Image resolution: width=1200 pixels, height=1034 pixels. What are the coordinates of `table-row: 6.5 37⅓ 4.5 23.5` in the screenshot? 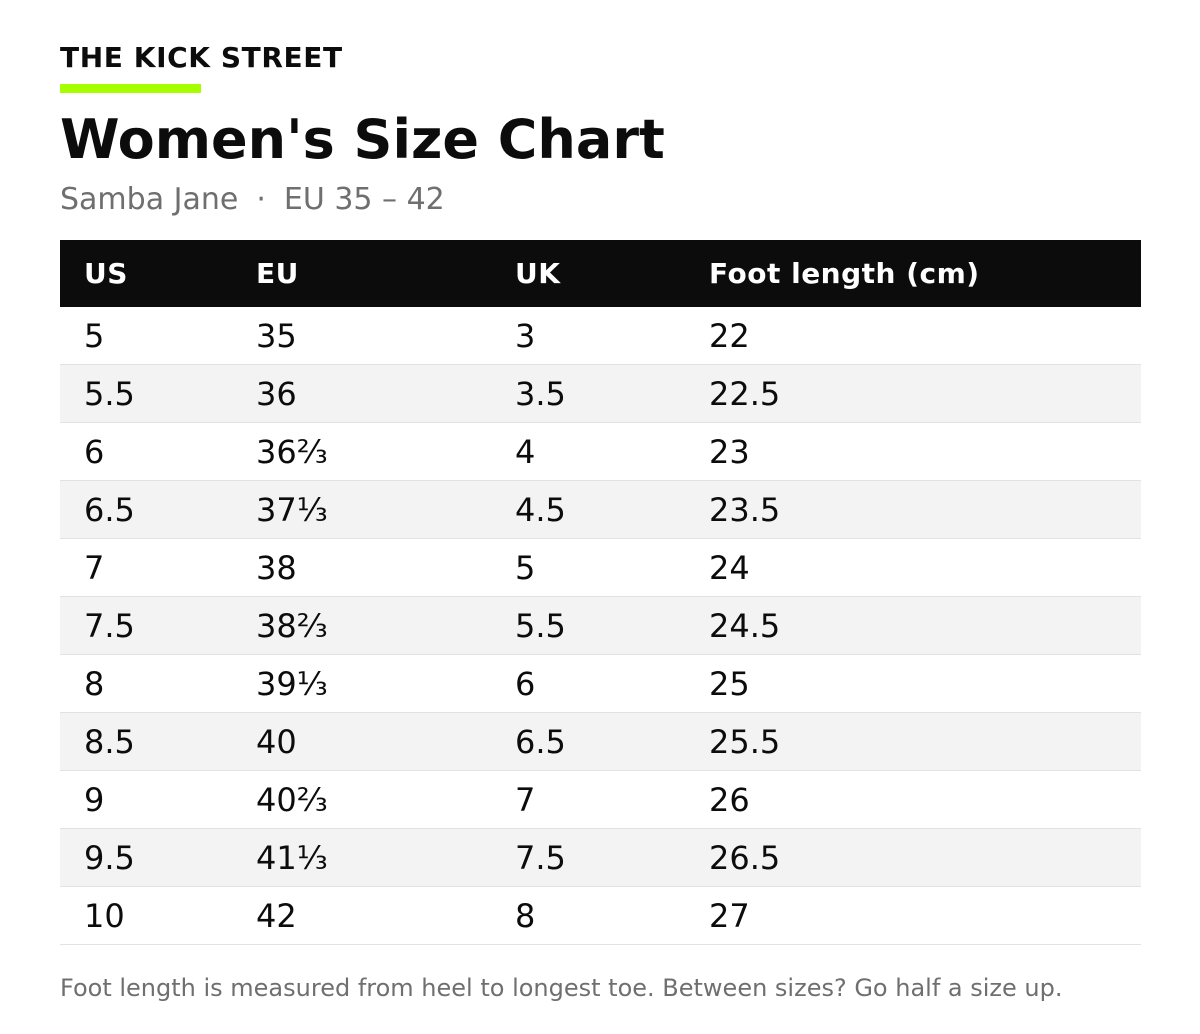 It's located at (600, 509).